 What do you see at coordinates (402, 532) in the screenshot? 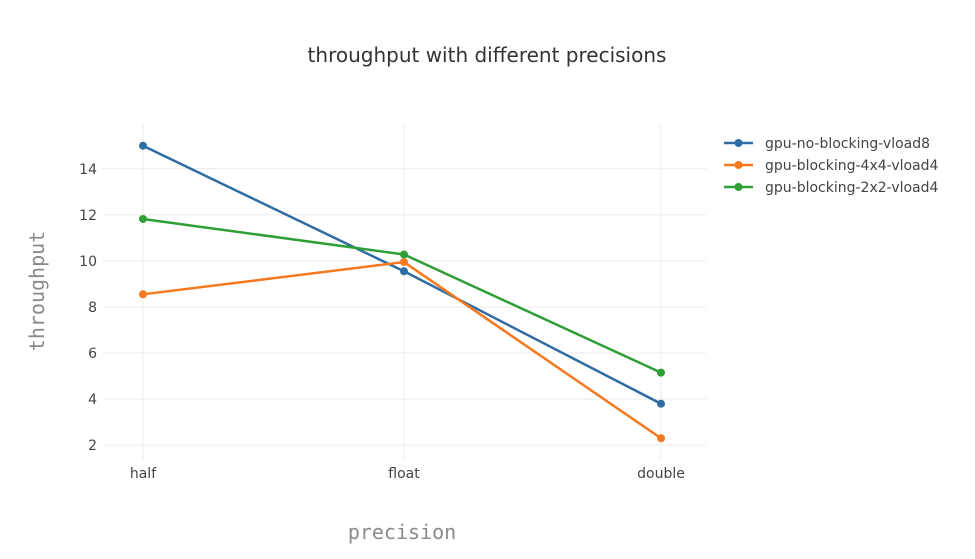
I see `x-axis-title: precision` at bounding box center [402, 532].